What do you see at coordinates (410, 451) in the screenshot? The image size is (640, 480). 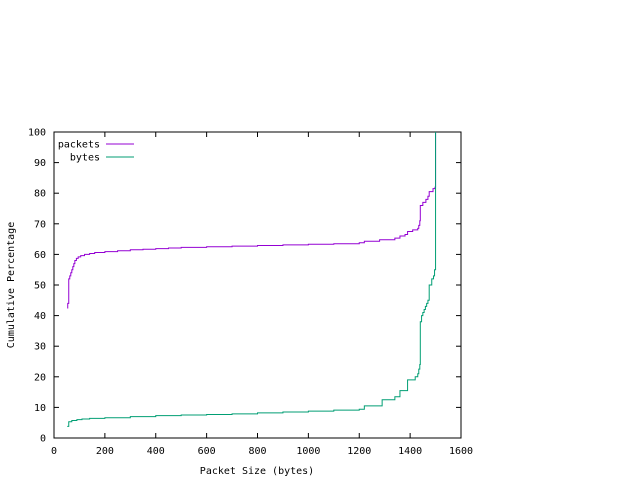 I see `x-tick-label: 1400` at bounding box center [410, 451].